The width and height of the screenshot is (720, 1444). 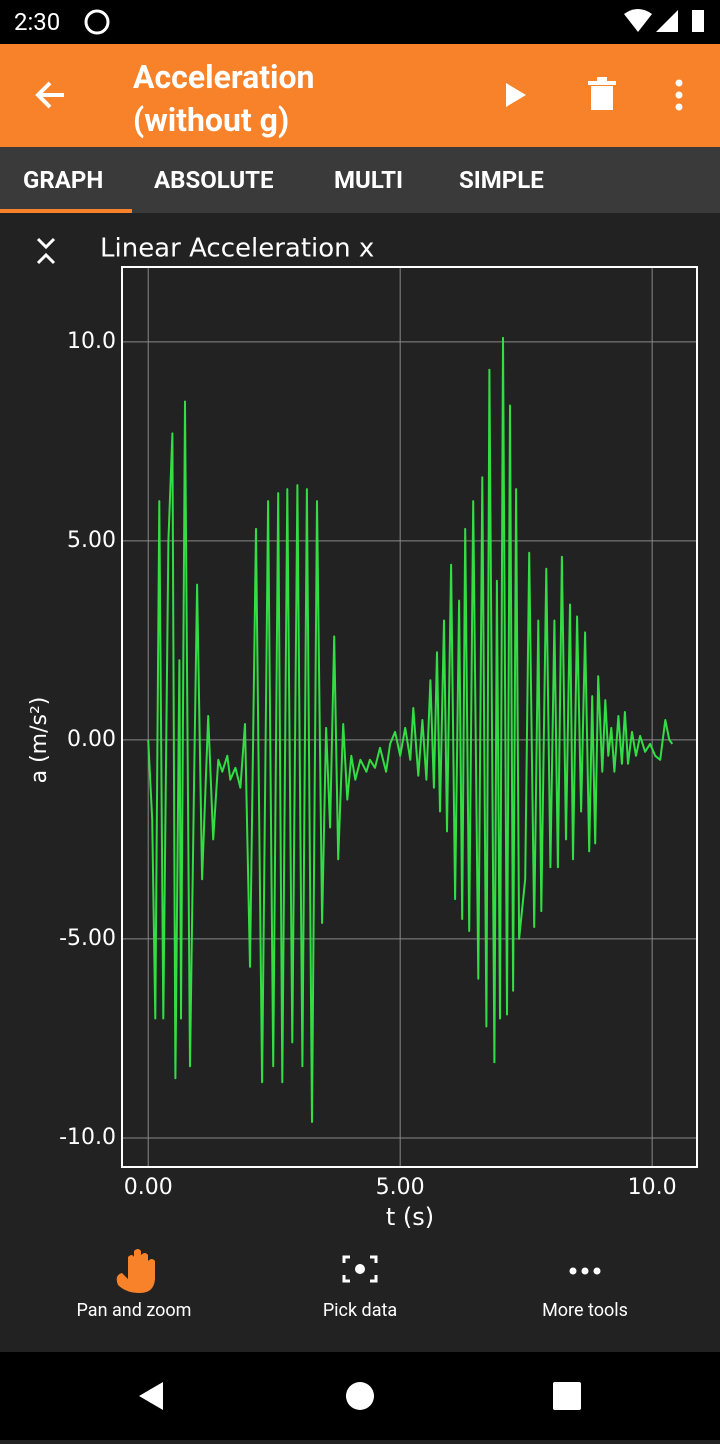 I want to click on back, so click(x=49, y=95).